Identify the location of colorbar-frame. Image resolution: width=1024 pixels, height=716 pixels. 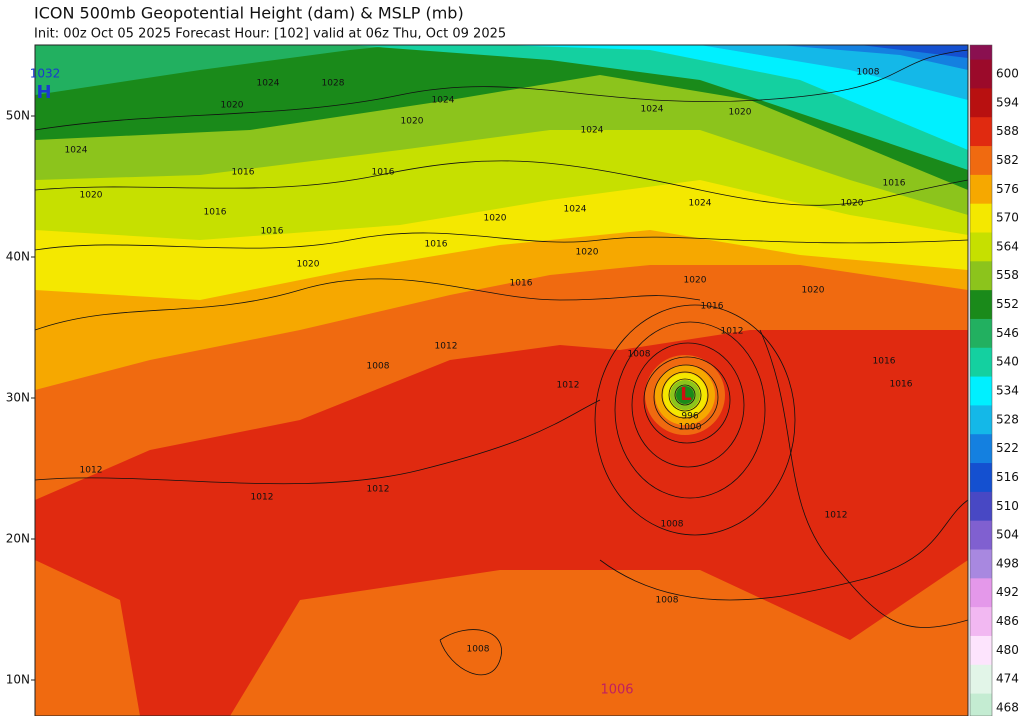
(981, 380).